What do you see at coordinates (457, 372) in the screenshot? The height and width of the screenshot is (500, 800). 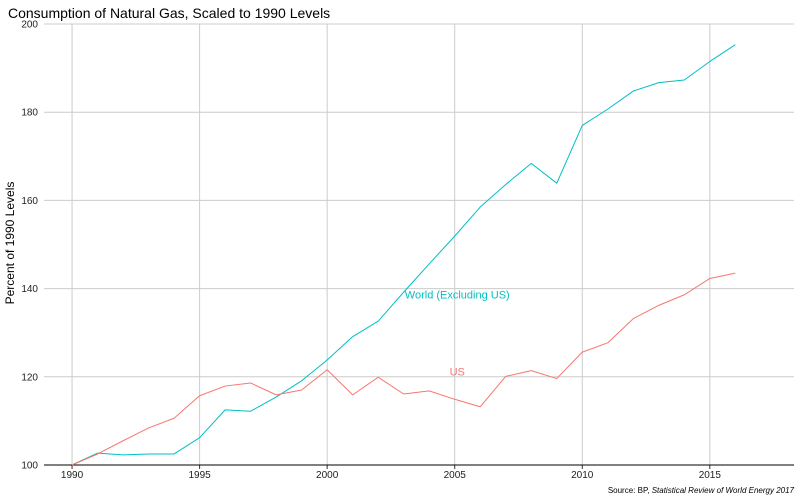 I see `series-label: US` at bounding box center [457, 372].